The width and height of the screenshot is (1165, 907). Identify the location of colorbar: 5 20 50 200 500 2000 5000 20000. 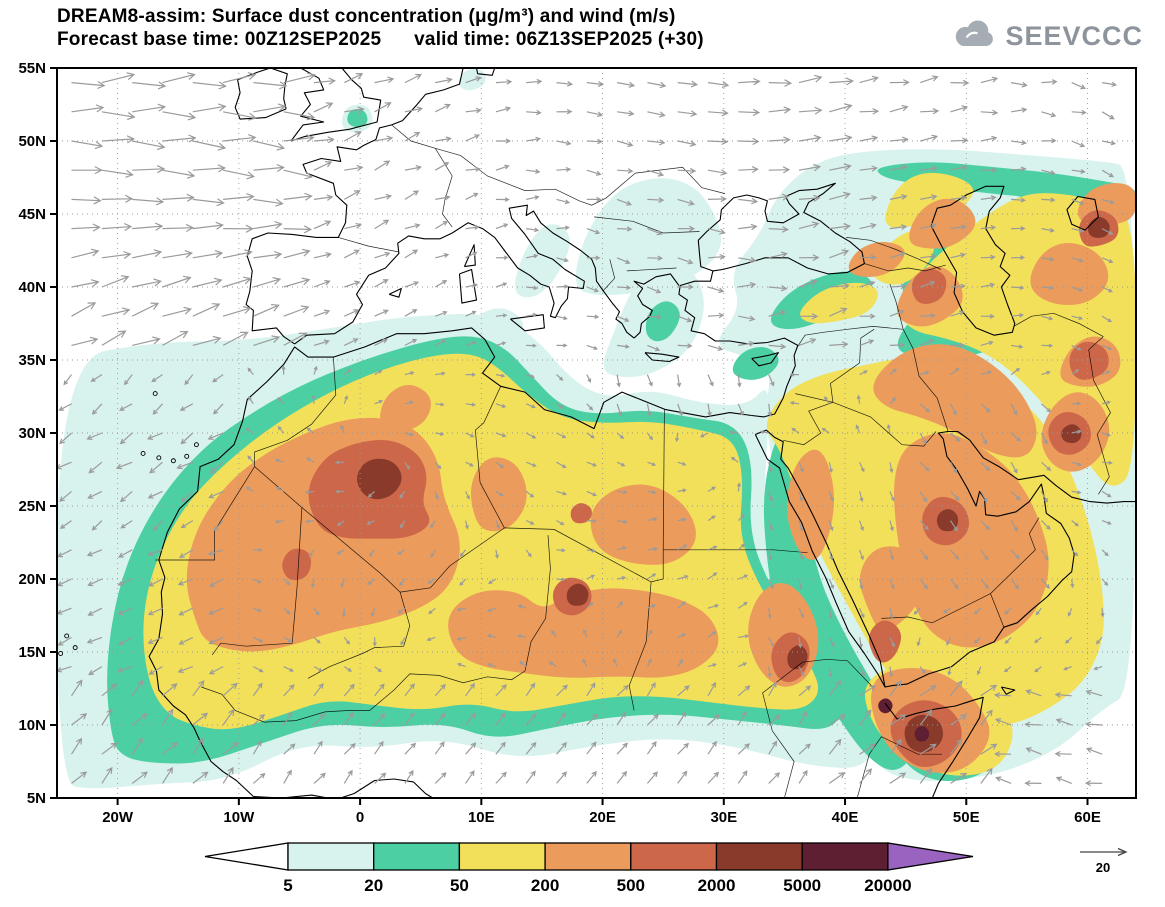
(589, 868).